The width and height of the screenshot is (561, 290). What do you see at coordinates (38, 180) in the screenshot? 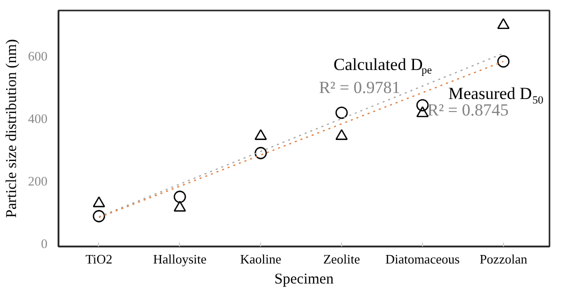
I see `y-tick-label: 200` at bounding box center [38, 180].